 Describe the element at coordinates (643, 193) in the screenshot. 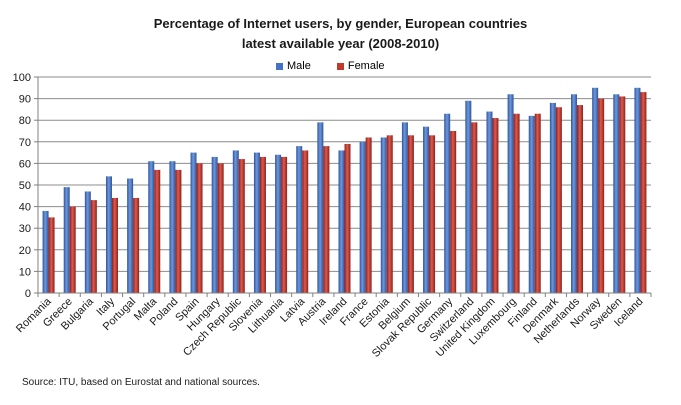

I see `bar-female-iceland` at that location.